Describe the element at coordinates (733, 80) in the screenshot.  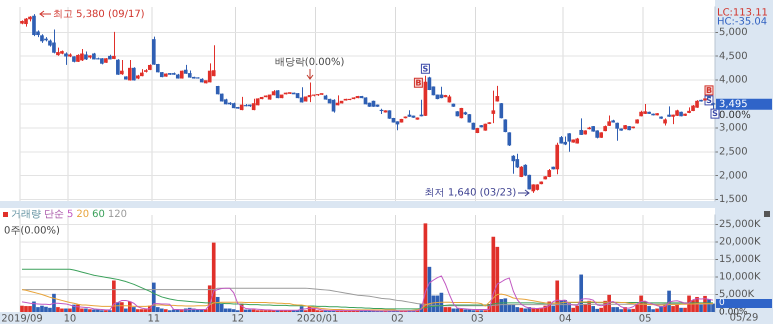
I see `y-tick-label: 4,000` at that location.